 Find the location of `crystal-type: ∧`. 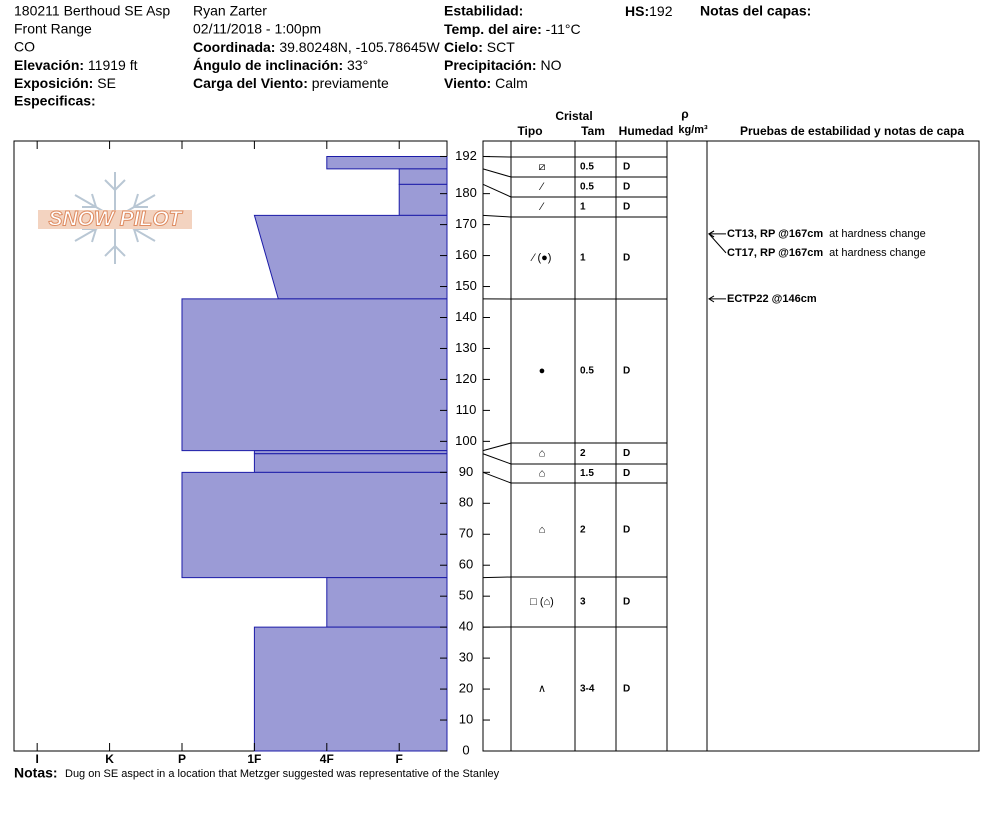

crystal-type: ∧ is located at coordinates (542, 689).